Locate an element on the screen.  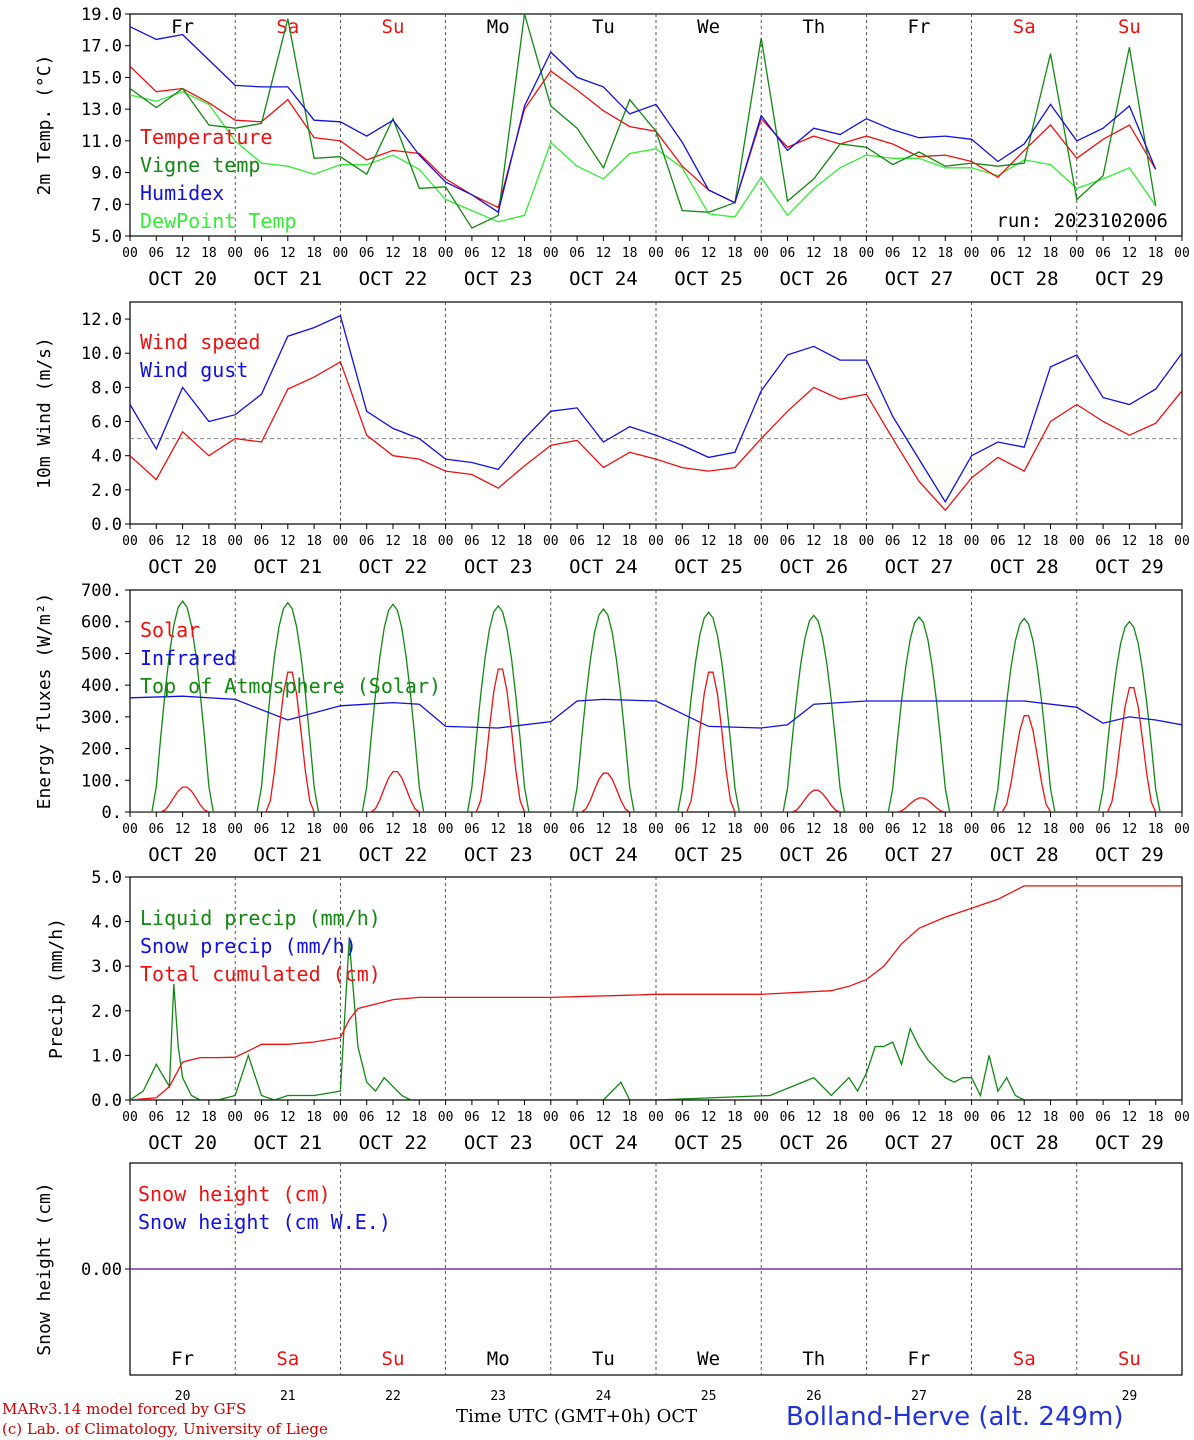
legend-entry: Snow precip (mm/h) is located at coordinates (248, 946).